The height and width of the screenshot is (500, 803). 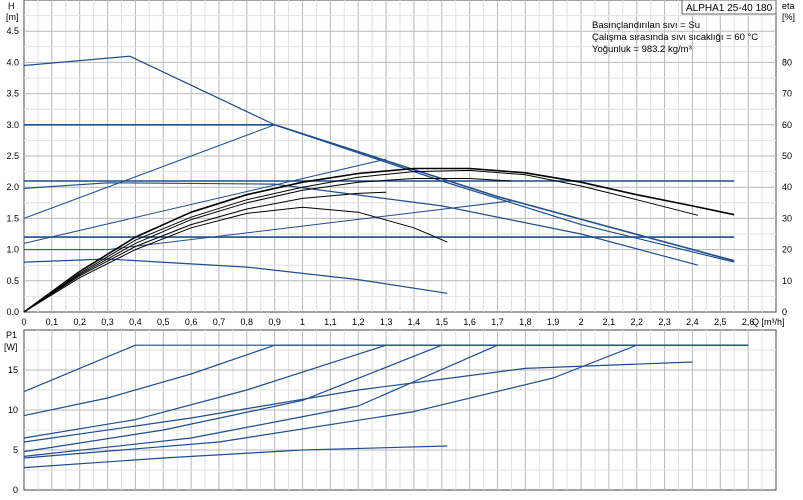 What do you see at coordinates (330, 322) in the screenshot?
I see `x-tick-label: 1,1` at bounding box center [330, 322].